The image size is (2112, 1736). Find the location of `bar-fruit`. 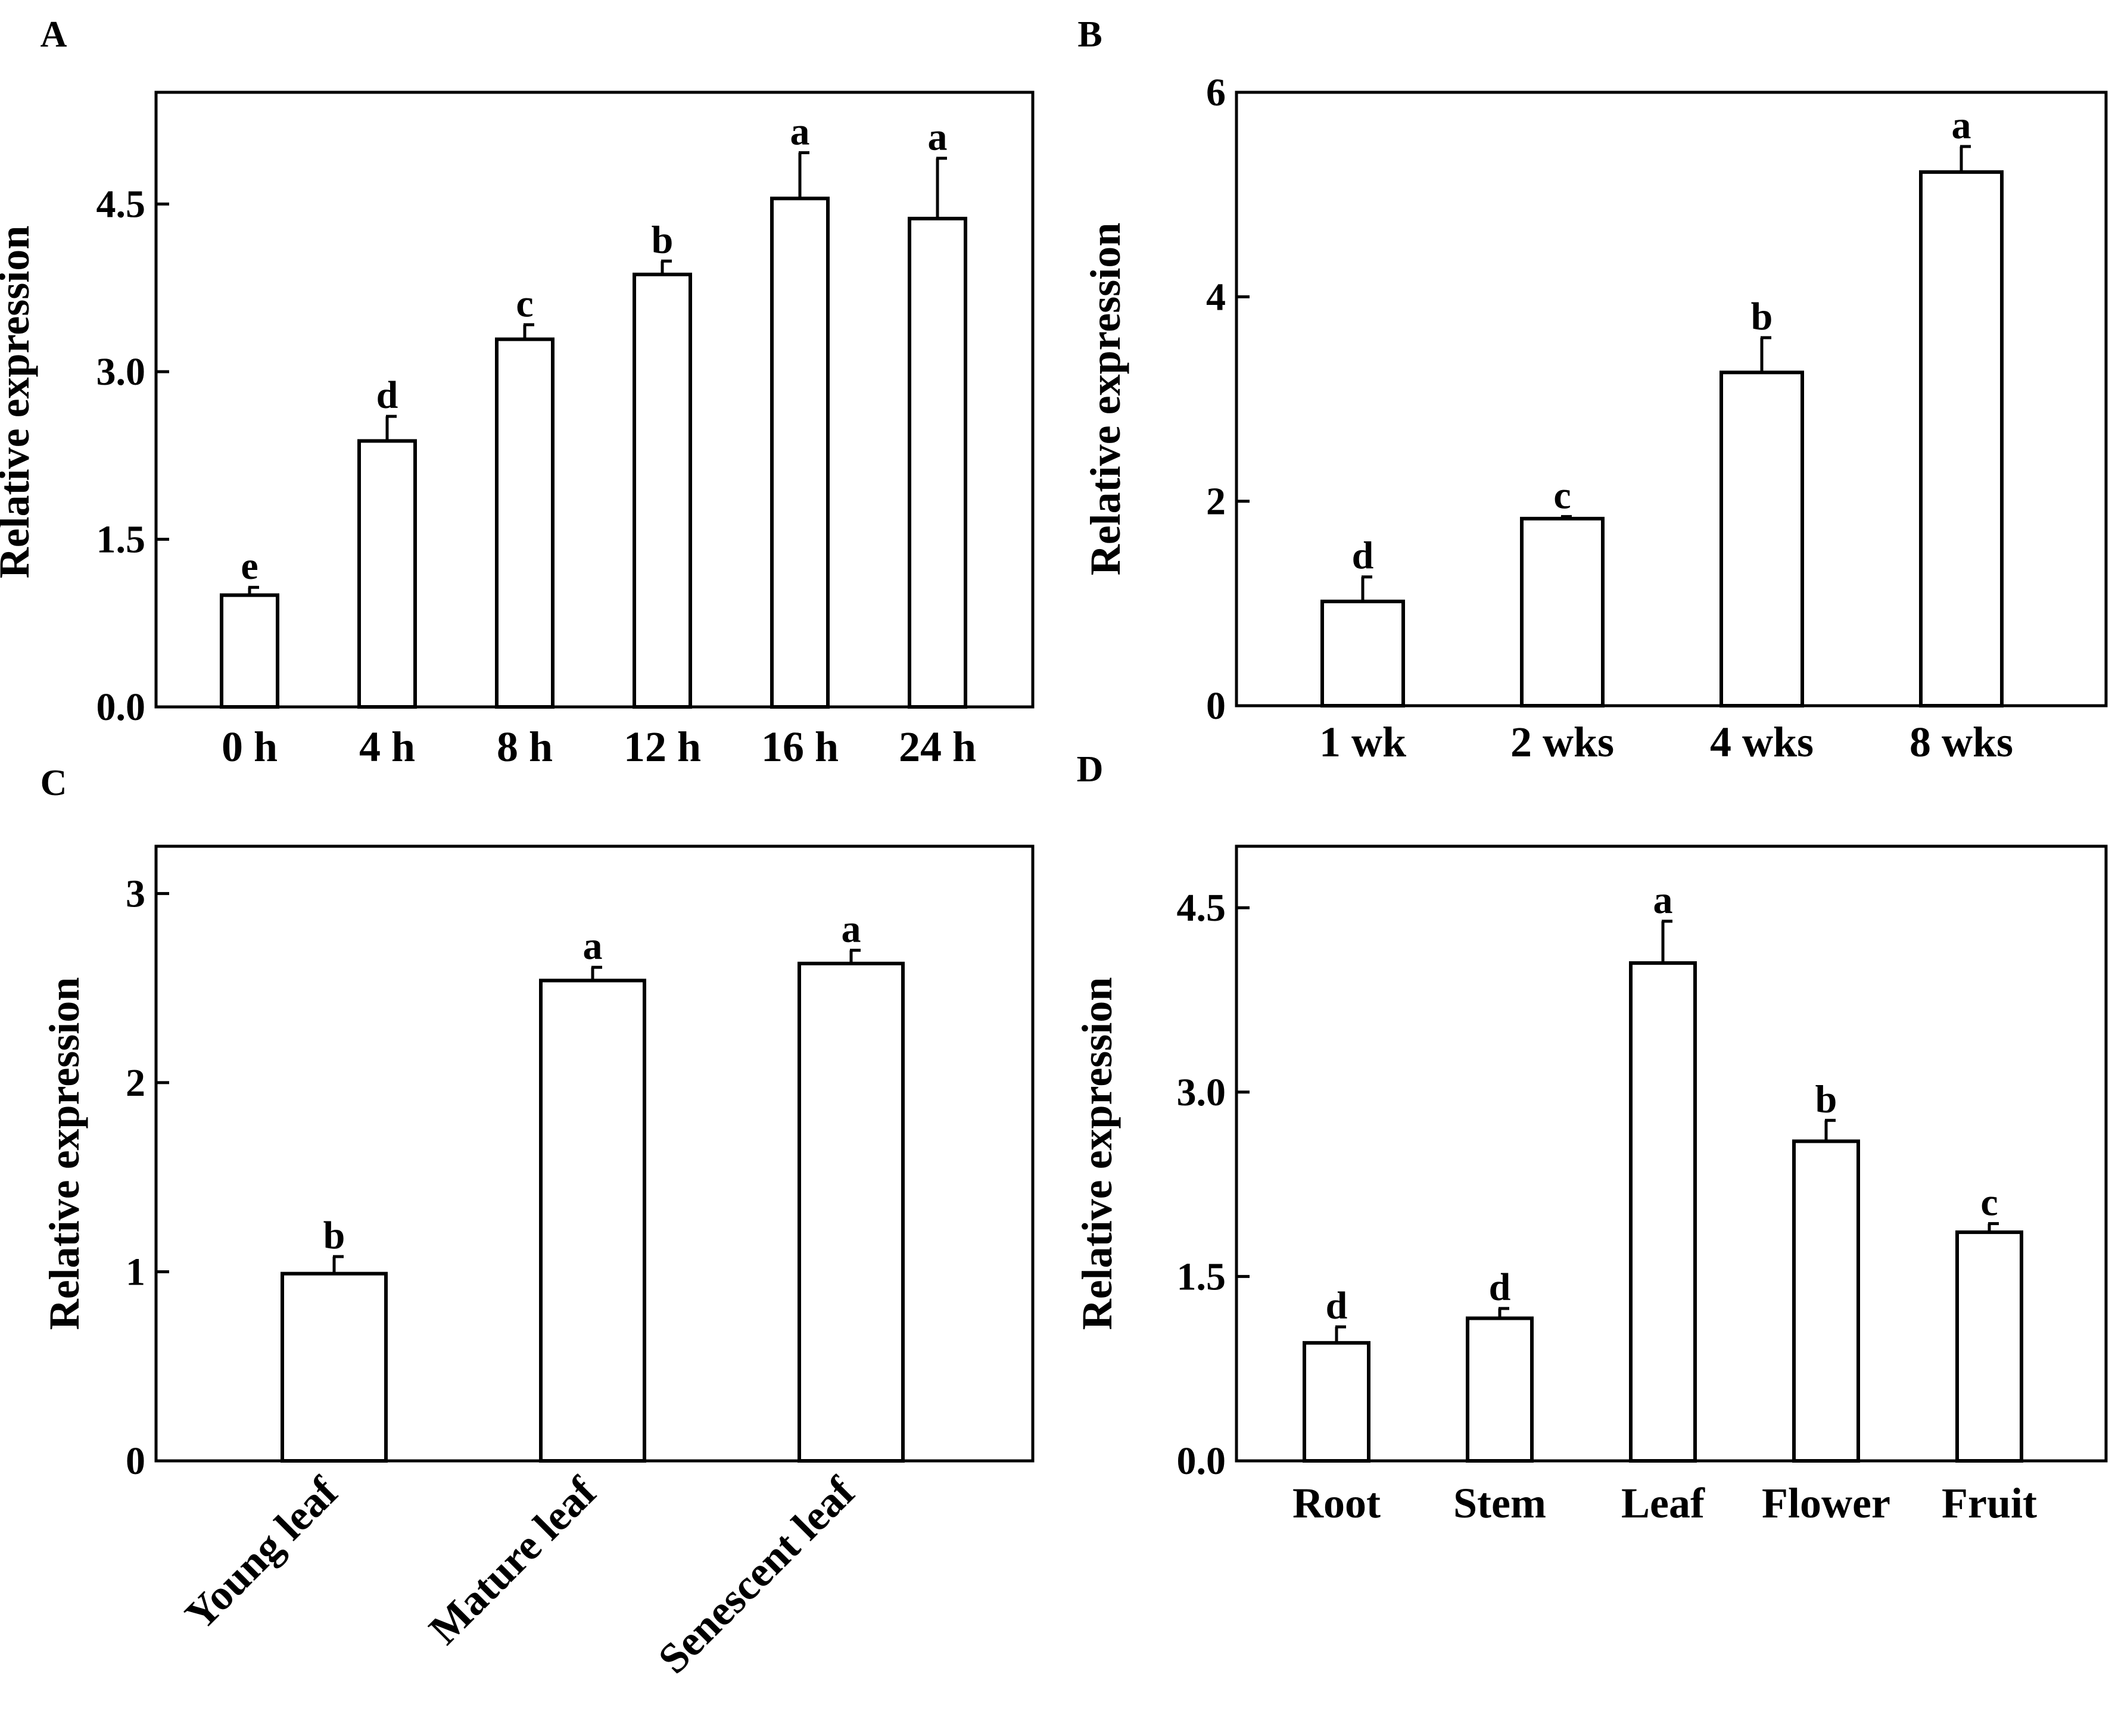

bar-fruit is located at coordinates (1989, 1346).